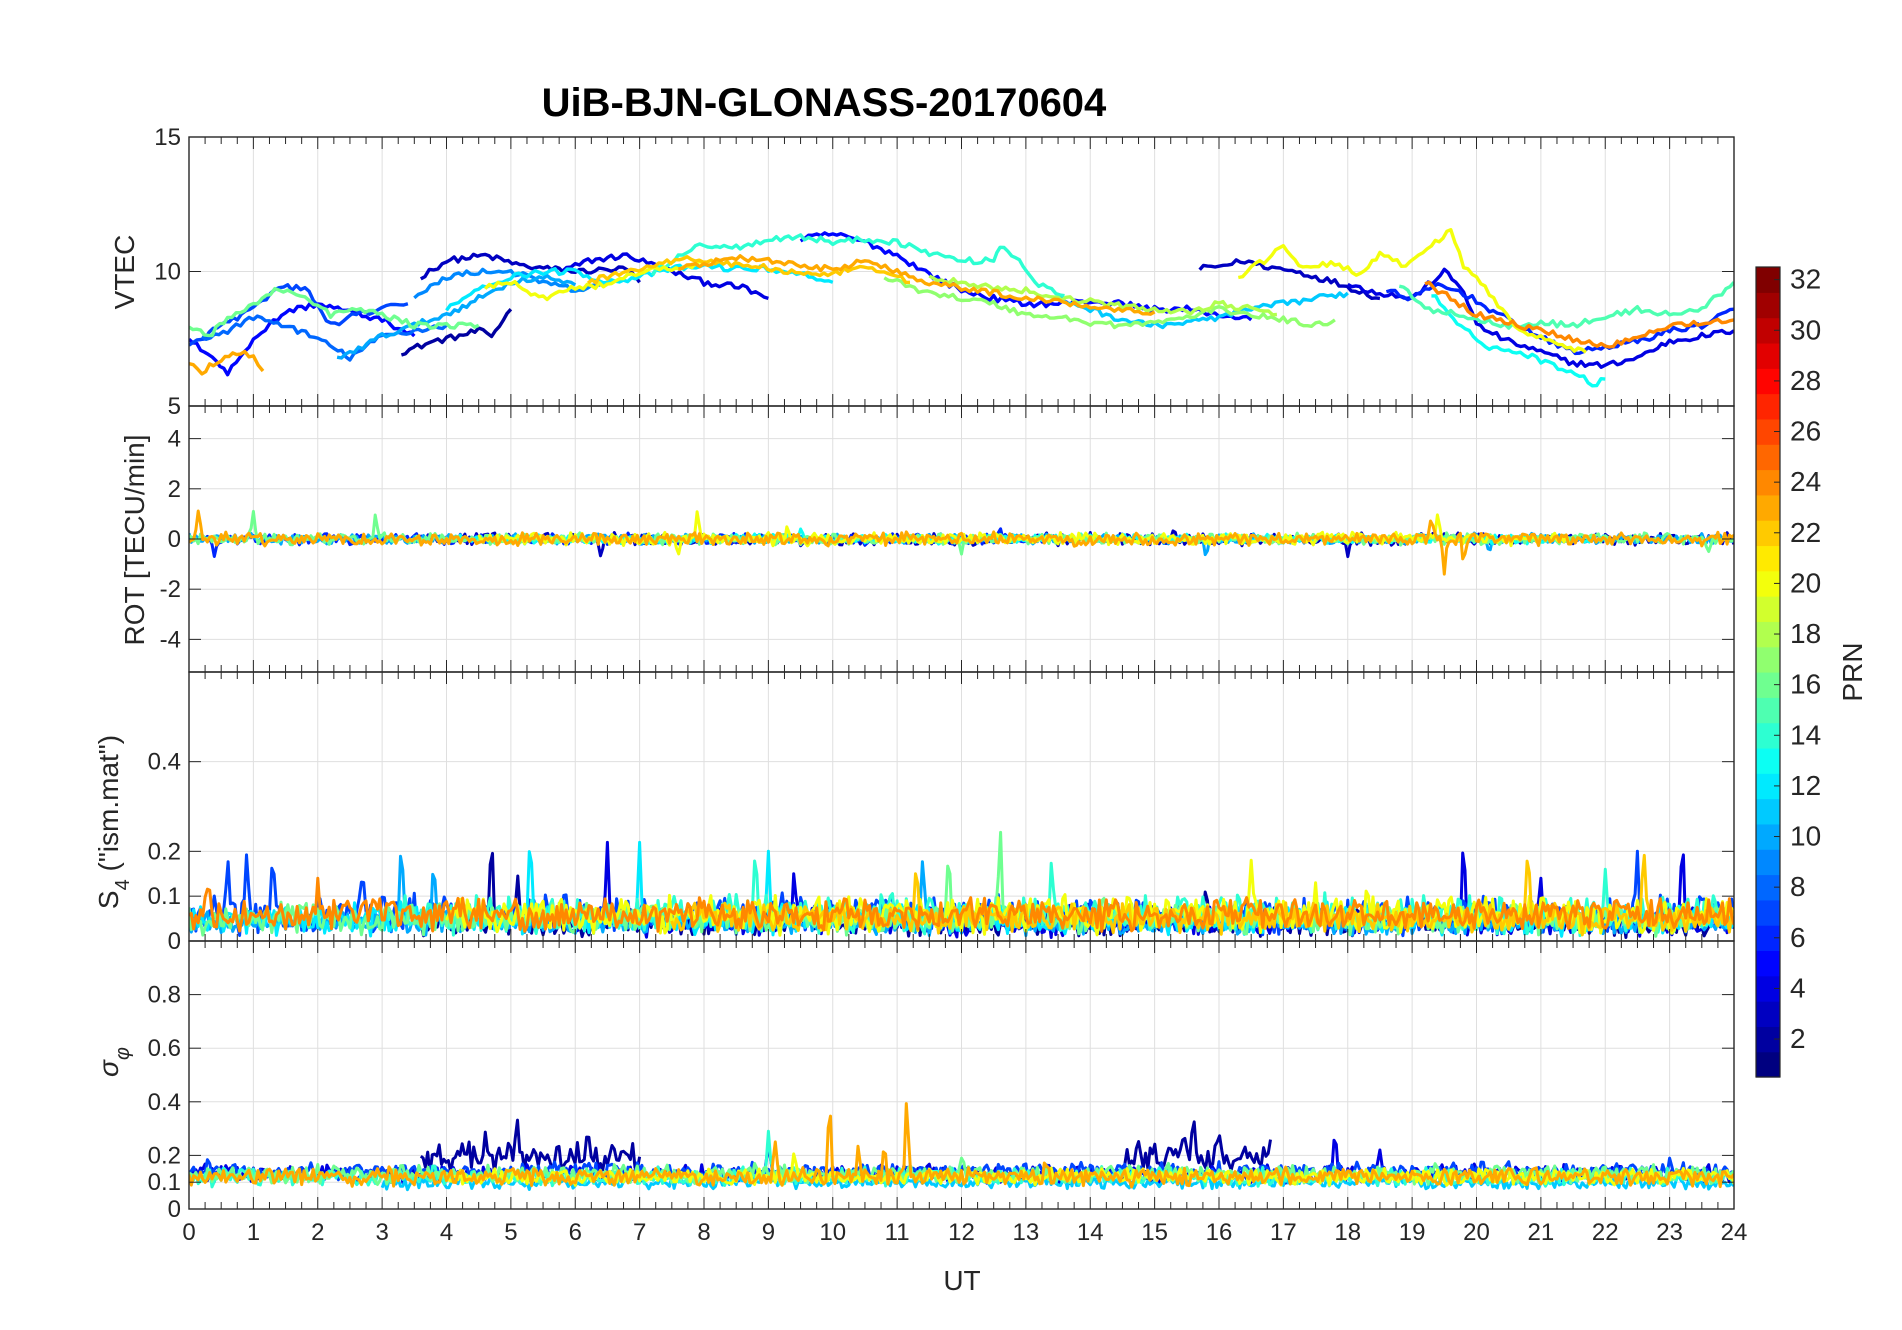  Describe the element at coordinates (164, 1102) in the screenshot. I see `sigphi-ytick-label: 0.4` at that location.